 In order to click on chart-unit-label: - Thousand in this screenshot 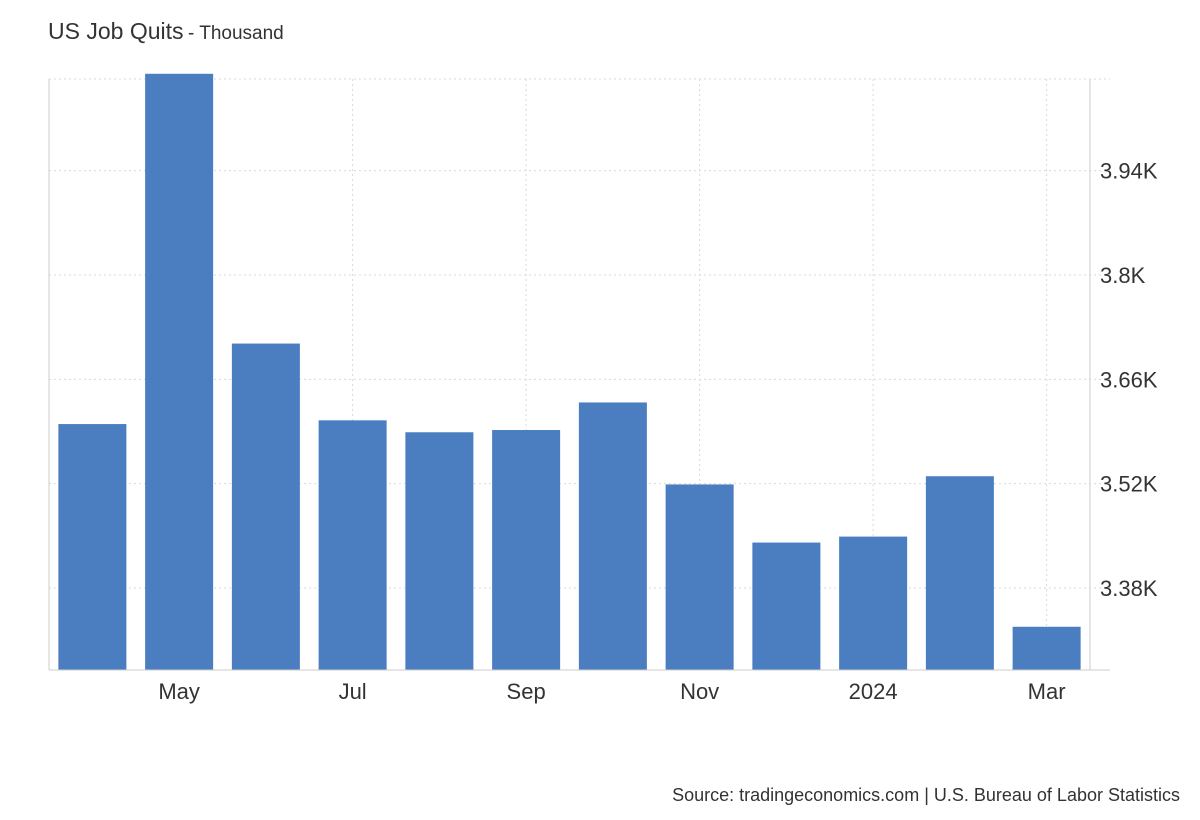, I will do `click(235, 33)`.